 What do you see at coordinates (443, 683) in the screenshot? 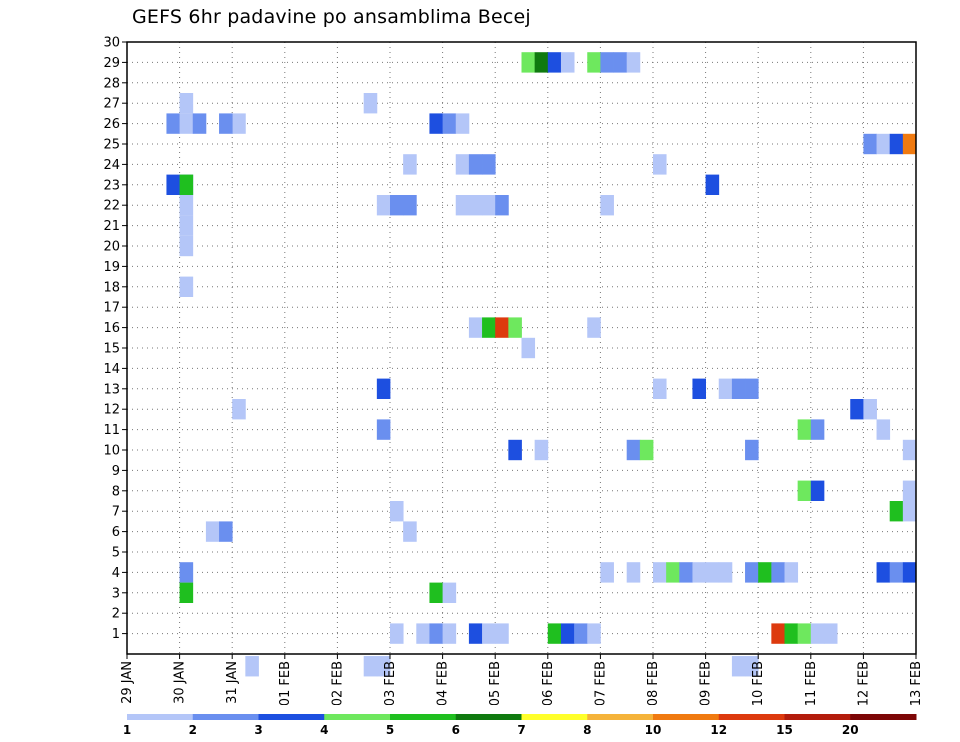
I see `x-tick-label: 04 FEB` at bounding box center [443, 683].